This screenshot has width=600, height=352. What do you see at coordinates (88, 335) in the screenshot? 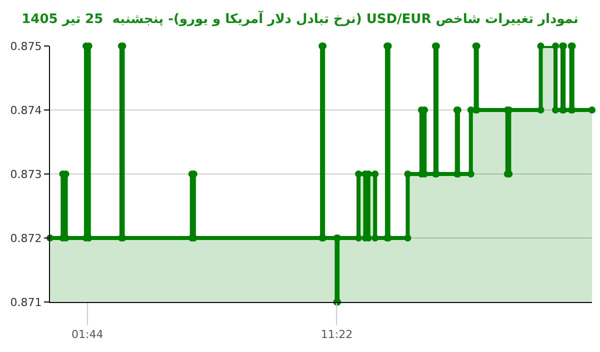
I see `x-tick-label: 01:44` at bounding box center [88, 335].